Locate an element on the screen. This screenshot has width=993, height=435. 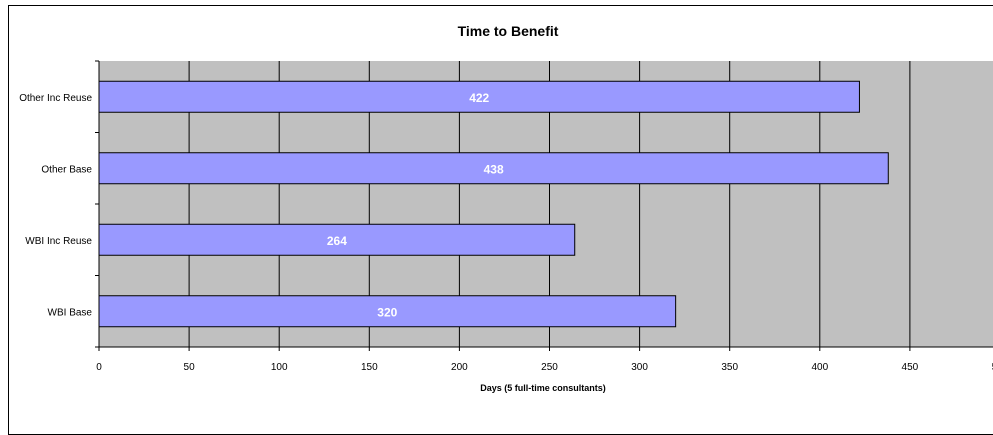
bar-data-label: 422 is located at coordinates (479, 98).